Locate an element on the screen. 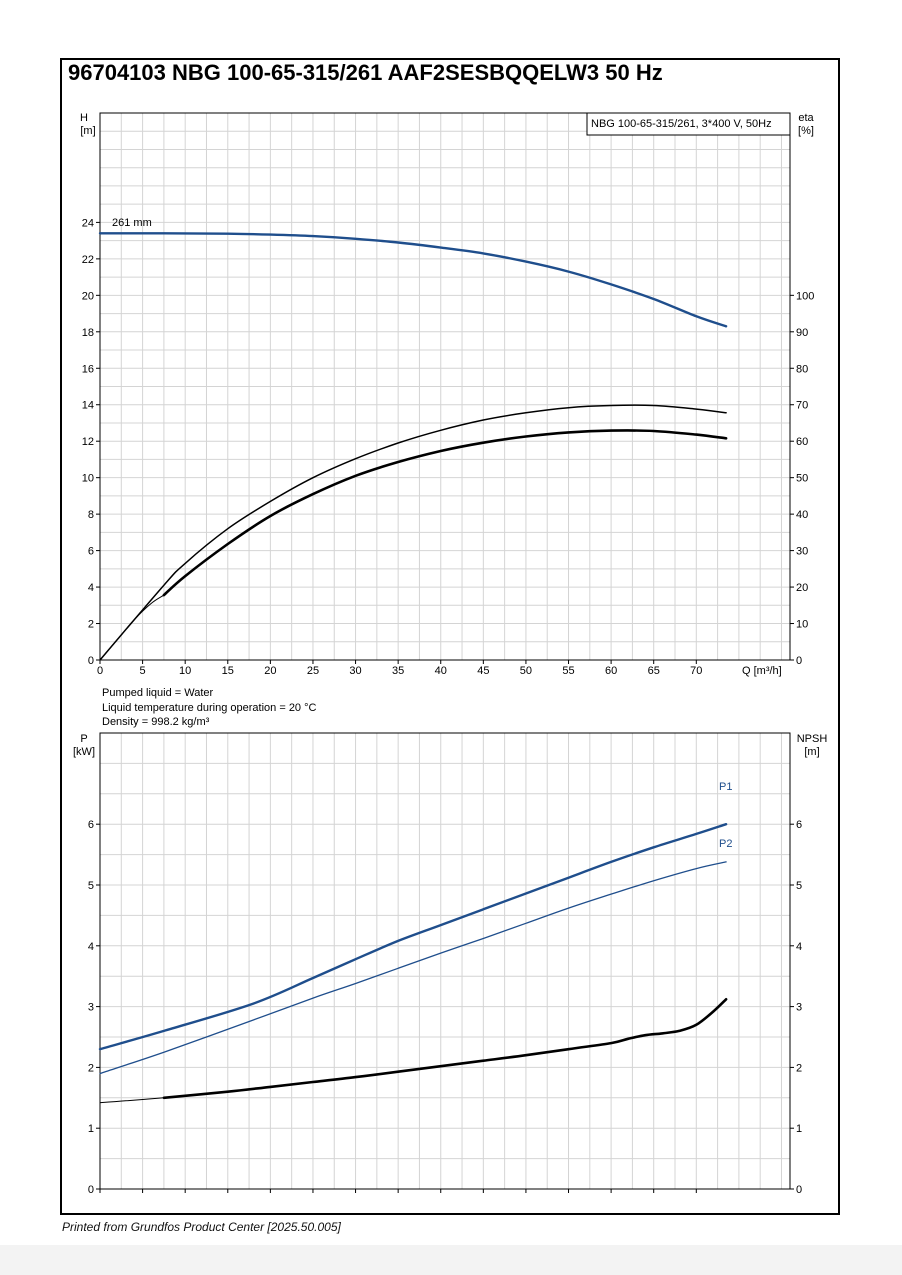 The width and height of the screenshot is (902, 1275). upper-y-tick-label: 4 is located at coordinates (91, 588).